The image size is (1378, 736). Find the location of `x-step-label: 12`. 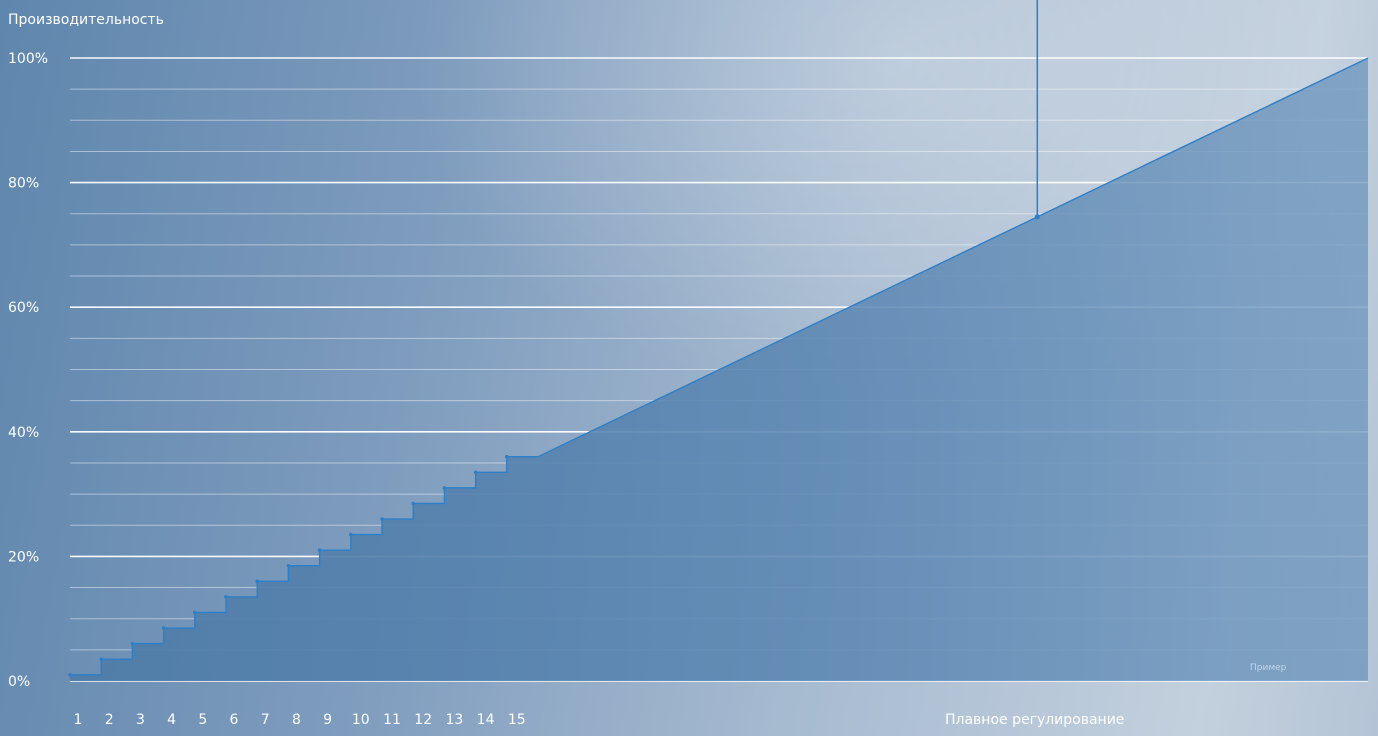

x-step-label: 12 is located at coordinates (423, 720).